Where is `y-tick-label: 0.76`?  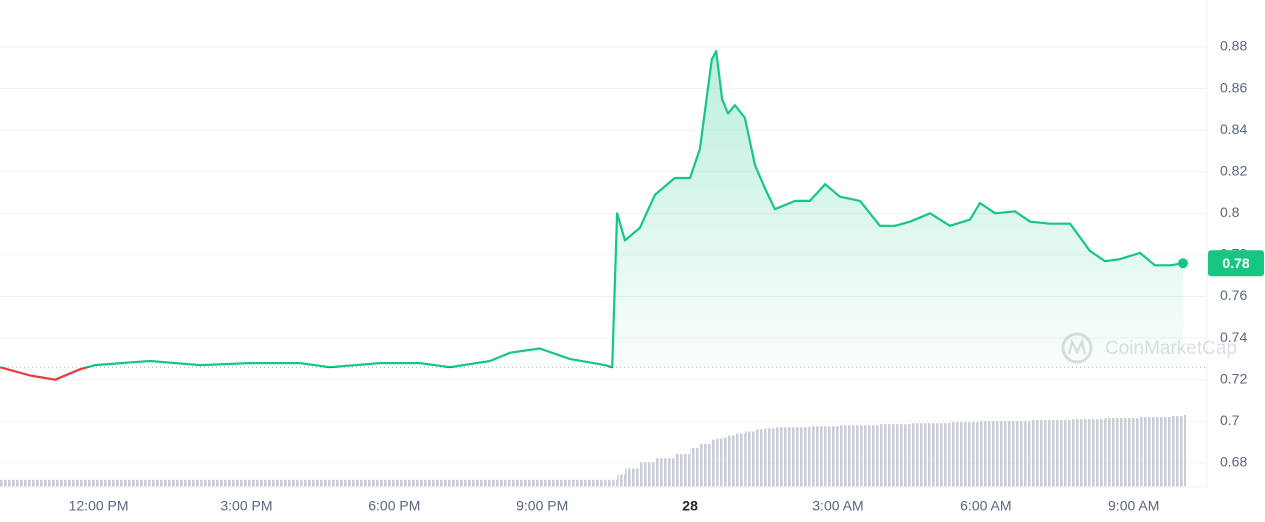 y-tick-label: 0.76 is located at coordinates (1233, 295).